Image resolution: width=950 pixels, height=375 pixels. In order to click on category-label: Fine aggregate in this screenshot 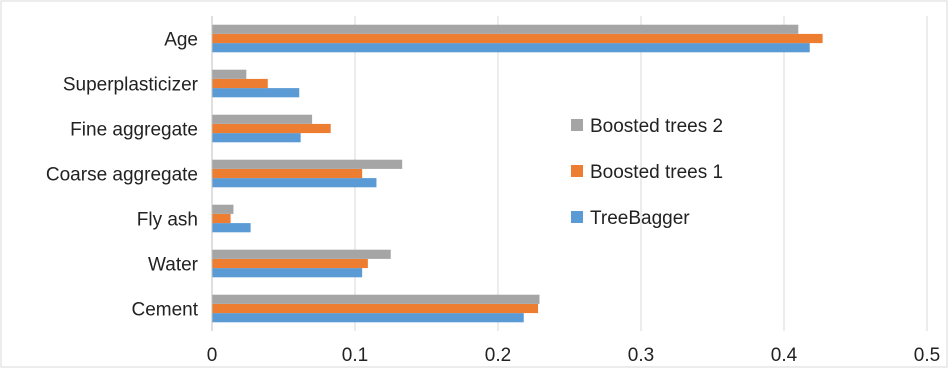, I will do `click(134, 130)`.